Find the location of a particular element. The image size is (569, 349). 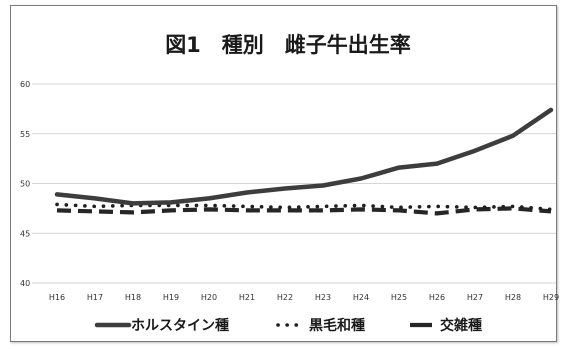

x-tick-label: H27 is located at coordinates (475, 297).